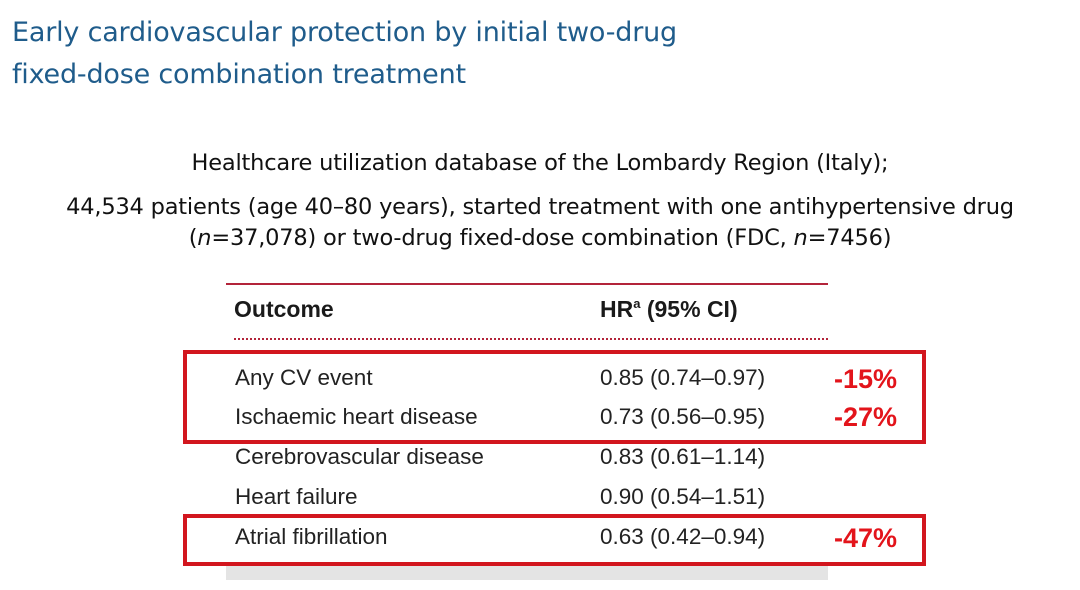 This screenshot has width=1080, height=590. I want to click on header-outcome: Outcome, so click(284, 309).